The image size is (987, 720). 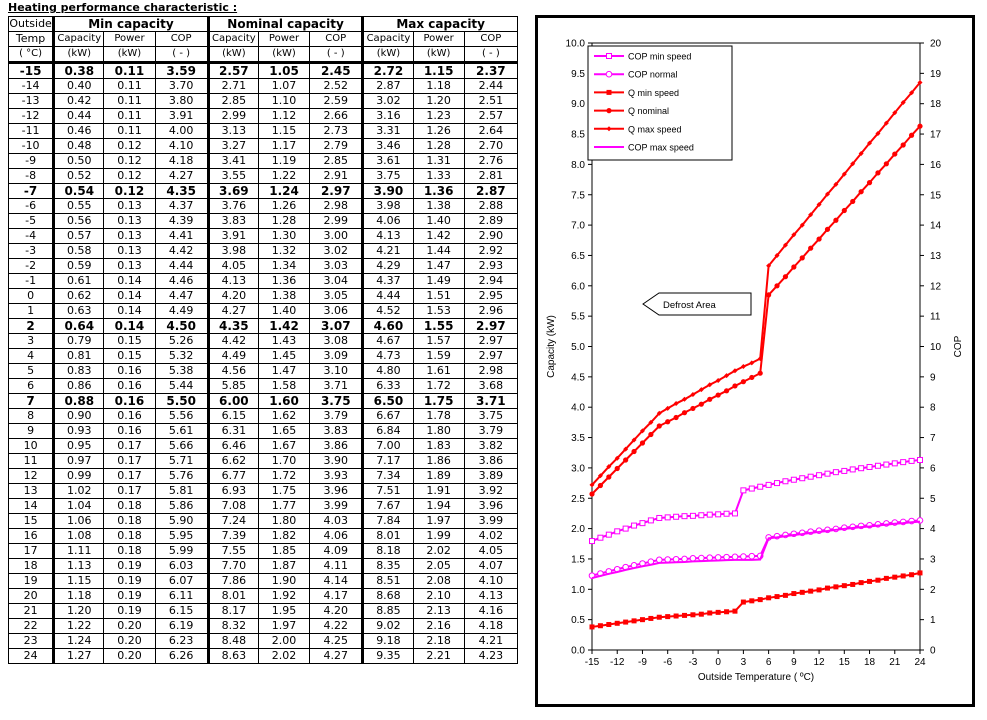 What do you see at coordinates (232, 54) in the screenshot?
I see `unit-kw: (kW)` at bounding box center [232, 54].